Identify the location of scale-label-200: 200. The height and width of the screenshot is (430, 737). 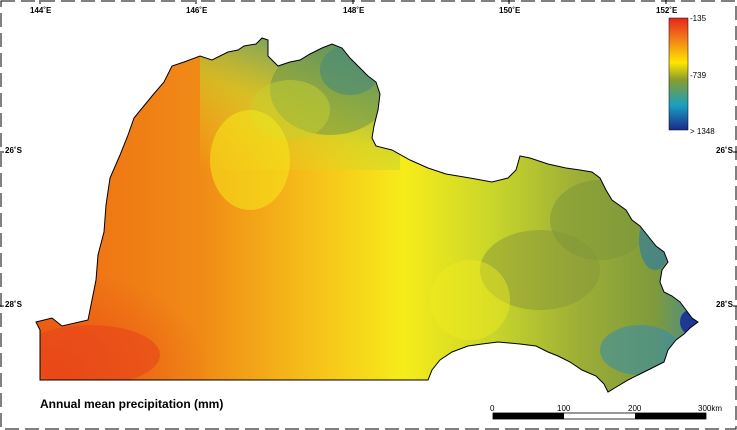
(635, 408).